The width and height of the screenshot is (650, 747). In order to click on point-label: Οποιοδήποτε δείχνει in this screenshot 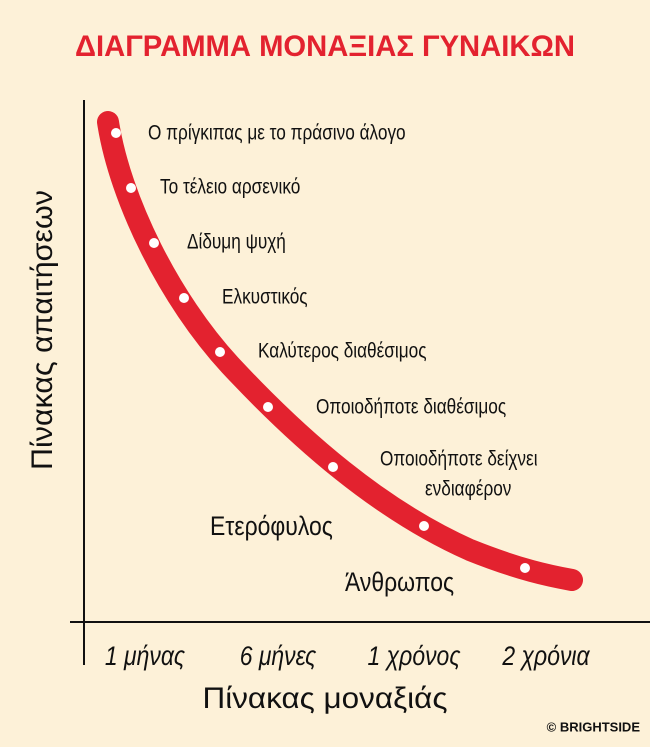, I will do `click(459, 459)`.